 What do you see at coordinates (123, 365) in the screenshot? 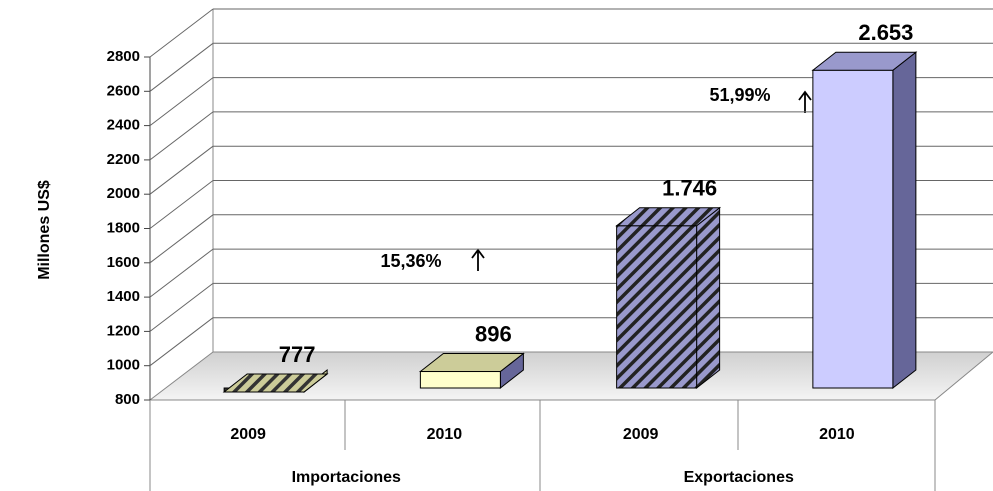
I see `y-tick-label: 1000` at bounding box center [123, 365].